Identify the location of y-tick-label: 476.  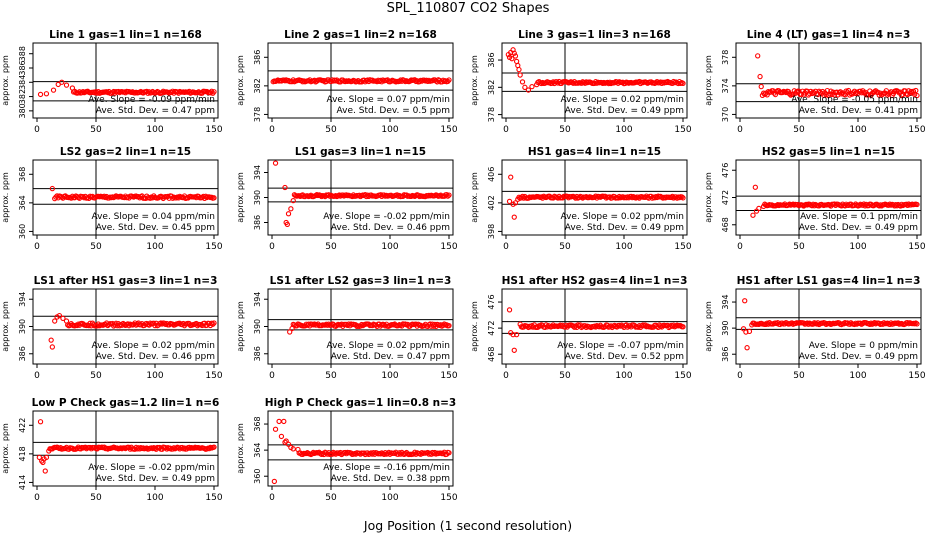
(491, 301).